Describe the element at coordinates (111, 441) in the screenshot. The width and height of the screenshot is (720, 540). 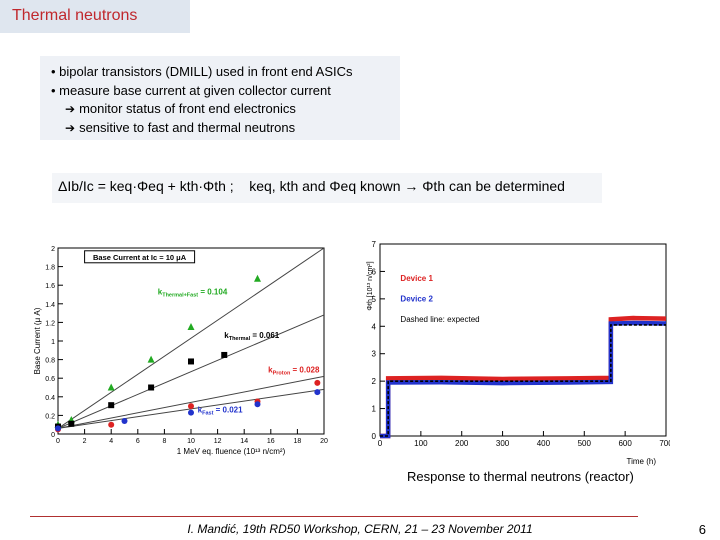
I see `x-tick-label: 4` at that location.